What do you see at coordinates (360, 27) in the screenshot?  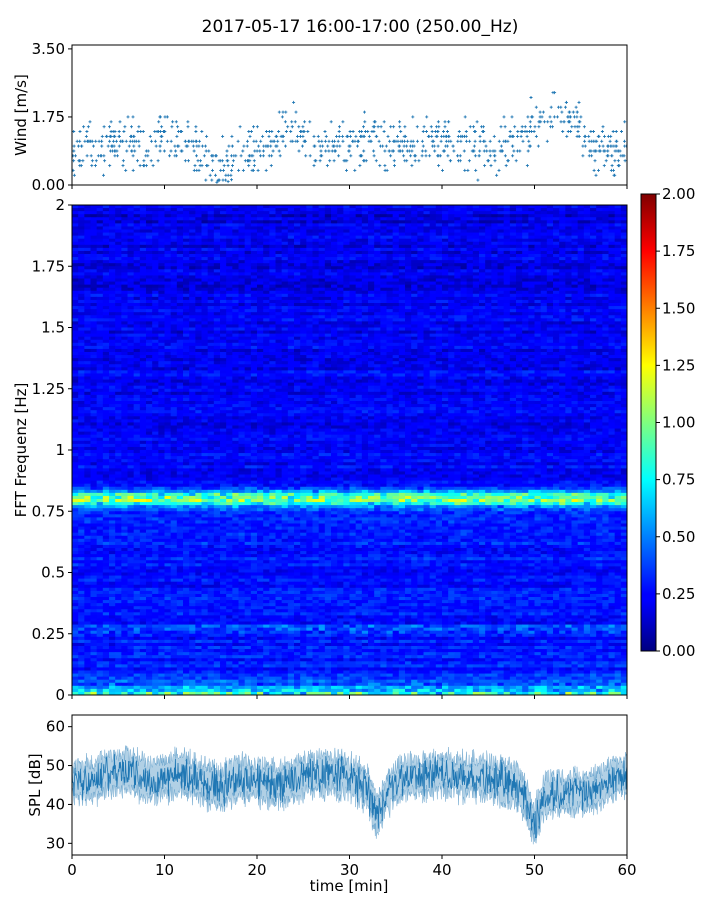 I see `chart-title: 2017-05-17 16:00-17:00 (250.00_Hz)` at bounding box center [360, 27].